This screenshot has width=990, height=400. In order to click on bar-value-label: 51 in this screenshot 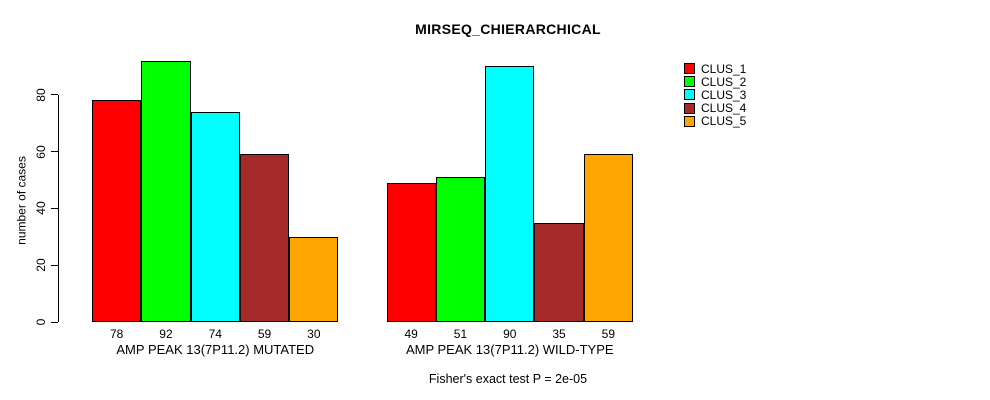, I will do `click(460, 334)`.